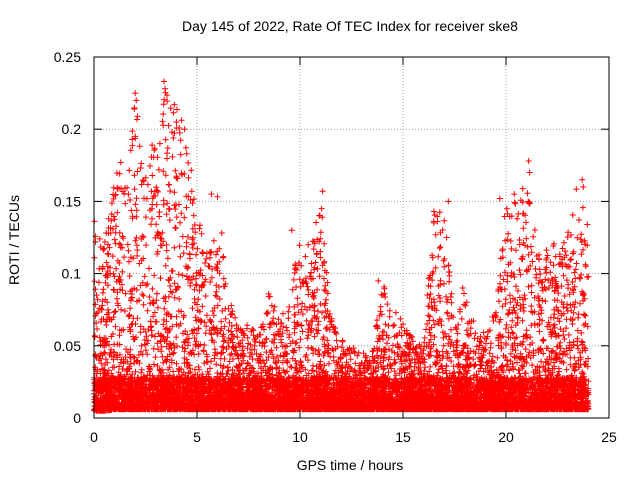 Image resolution: width=640 pixels, height=480 pixels. I want to click on y-axis-label: ROTI / TECUs, so click(14, 240).